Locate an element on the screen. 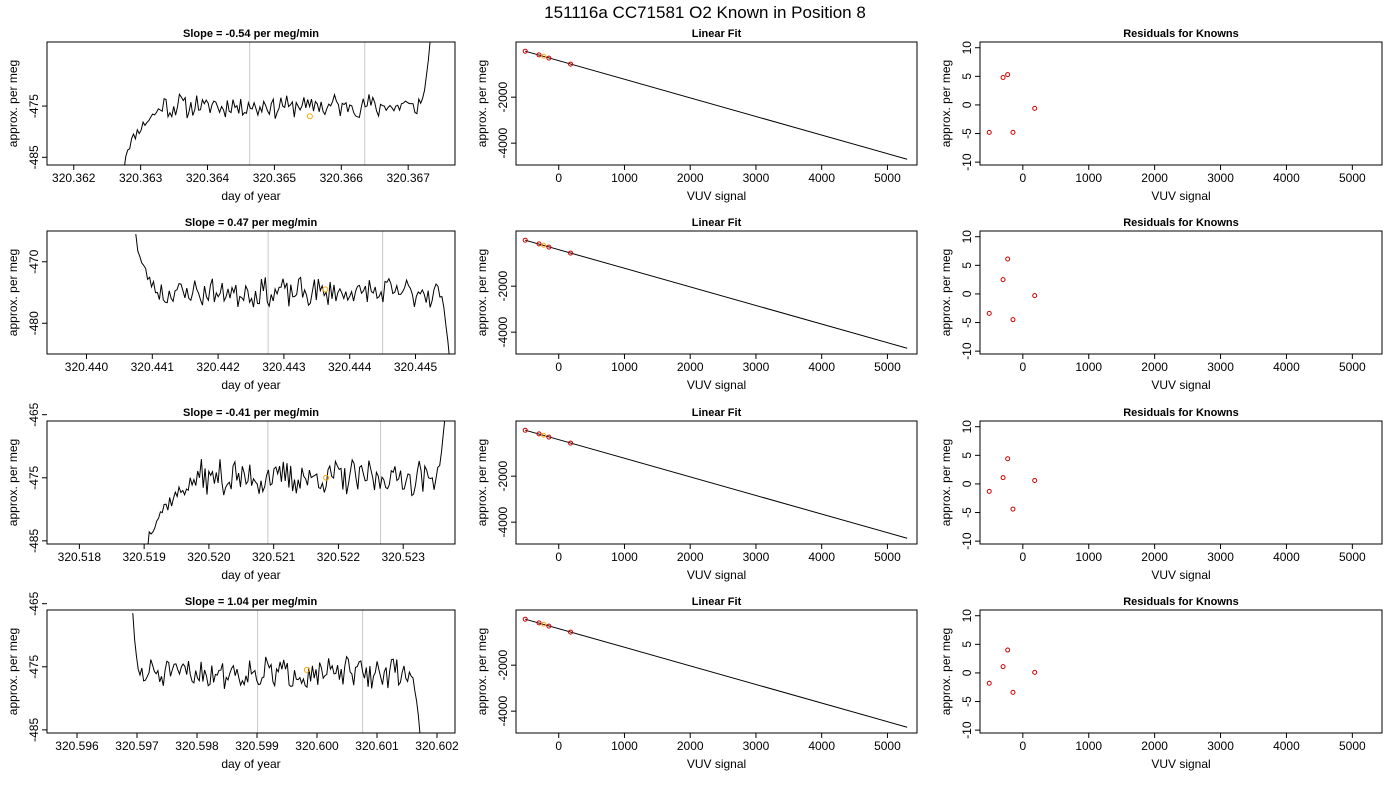 This screenshot has width=1400, height=800. x-tick-label: 320.365 is located at coordinates (275, 178).